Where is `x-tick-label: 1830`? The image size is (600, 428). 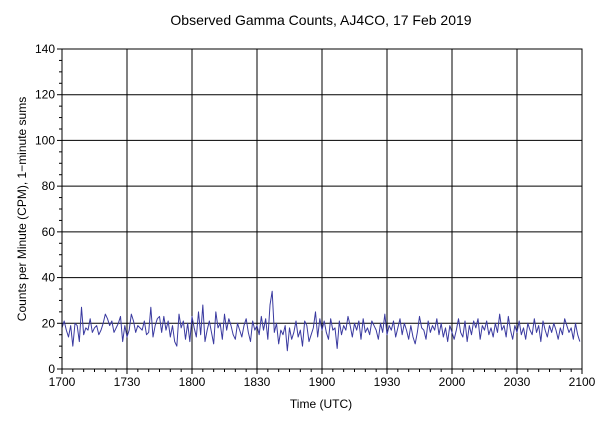
x-tick-label: 1830 is located at coordinates (257, 382).